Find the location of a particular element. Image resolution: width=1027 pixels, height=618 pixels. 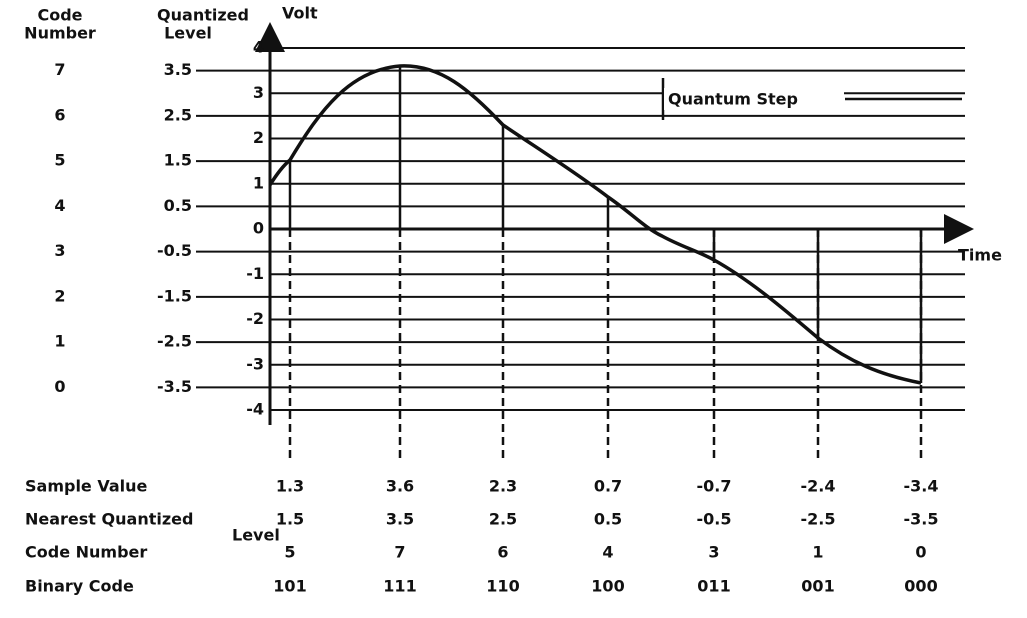

quantized-level: 3.5 is located at coordinates (178, 69).